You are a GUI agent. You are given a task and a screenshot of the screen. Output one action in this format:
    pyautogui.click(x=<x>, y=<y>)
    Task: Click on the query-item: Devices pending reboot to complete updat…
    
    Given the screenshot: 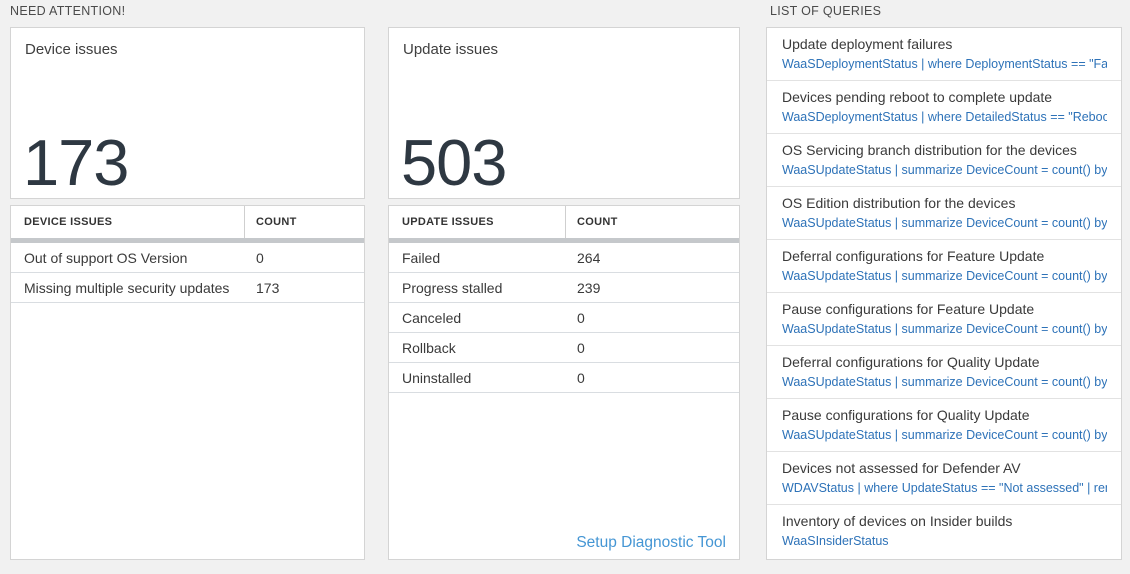 What is the action you would take?
    pyautogui.click(x=944, y=107)
    